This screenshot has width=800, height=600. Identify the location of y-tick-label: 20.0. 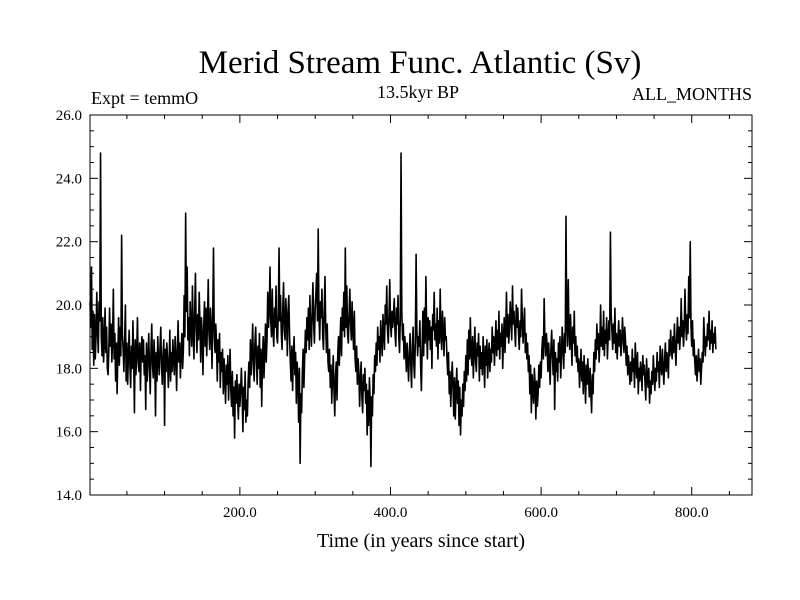
(69, 306).